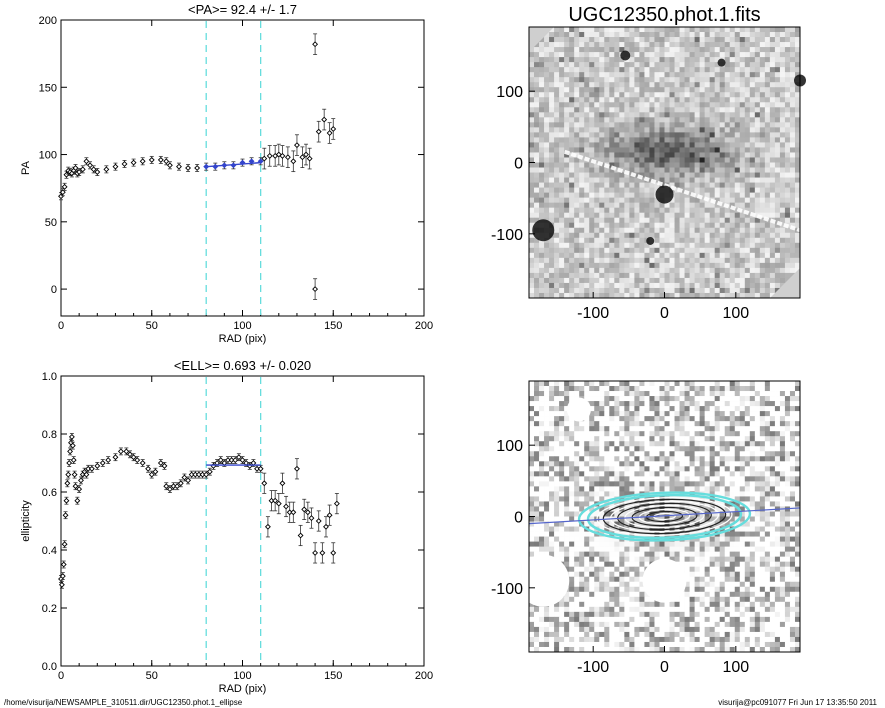 This screenshot has height=708, width=885. What do you see at coordinates (108, 460) in the screenshot?
I see `data-point` at bounding box center [108, 460].